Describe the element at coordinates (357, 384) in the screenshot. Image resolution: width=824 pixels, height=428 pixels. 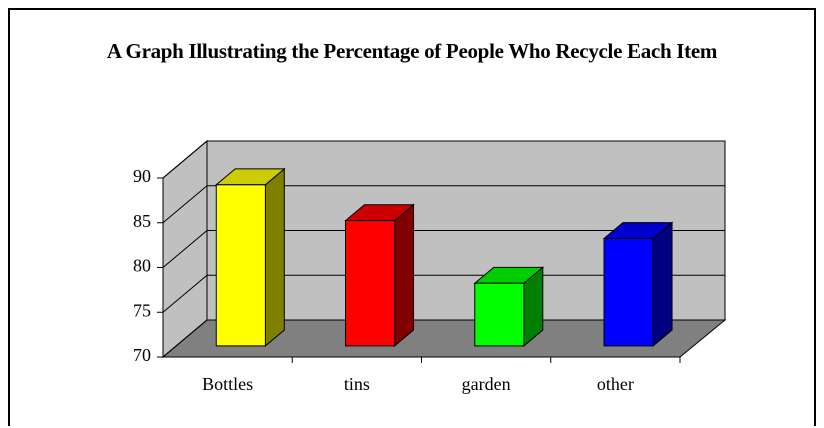
I see `x-tick-label: tins` at that location.